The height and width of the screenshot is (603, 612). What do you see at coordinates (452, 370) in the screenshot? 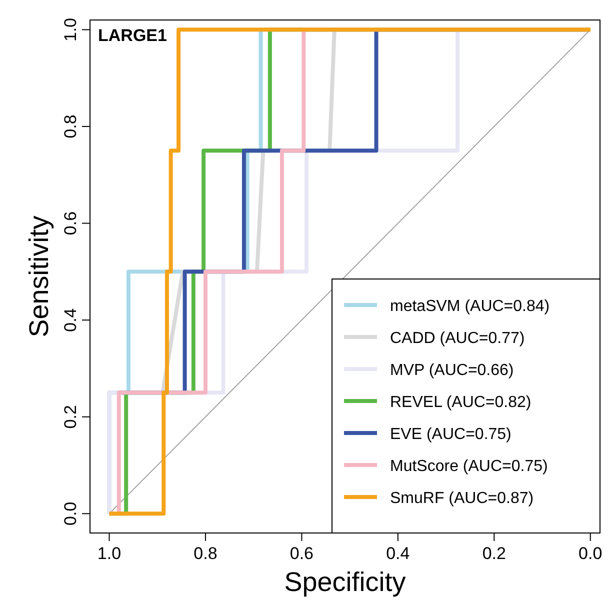
I see `legend-label: MVP (AUC=0.66)` at bounding box center [452, 370].